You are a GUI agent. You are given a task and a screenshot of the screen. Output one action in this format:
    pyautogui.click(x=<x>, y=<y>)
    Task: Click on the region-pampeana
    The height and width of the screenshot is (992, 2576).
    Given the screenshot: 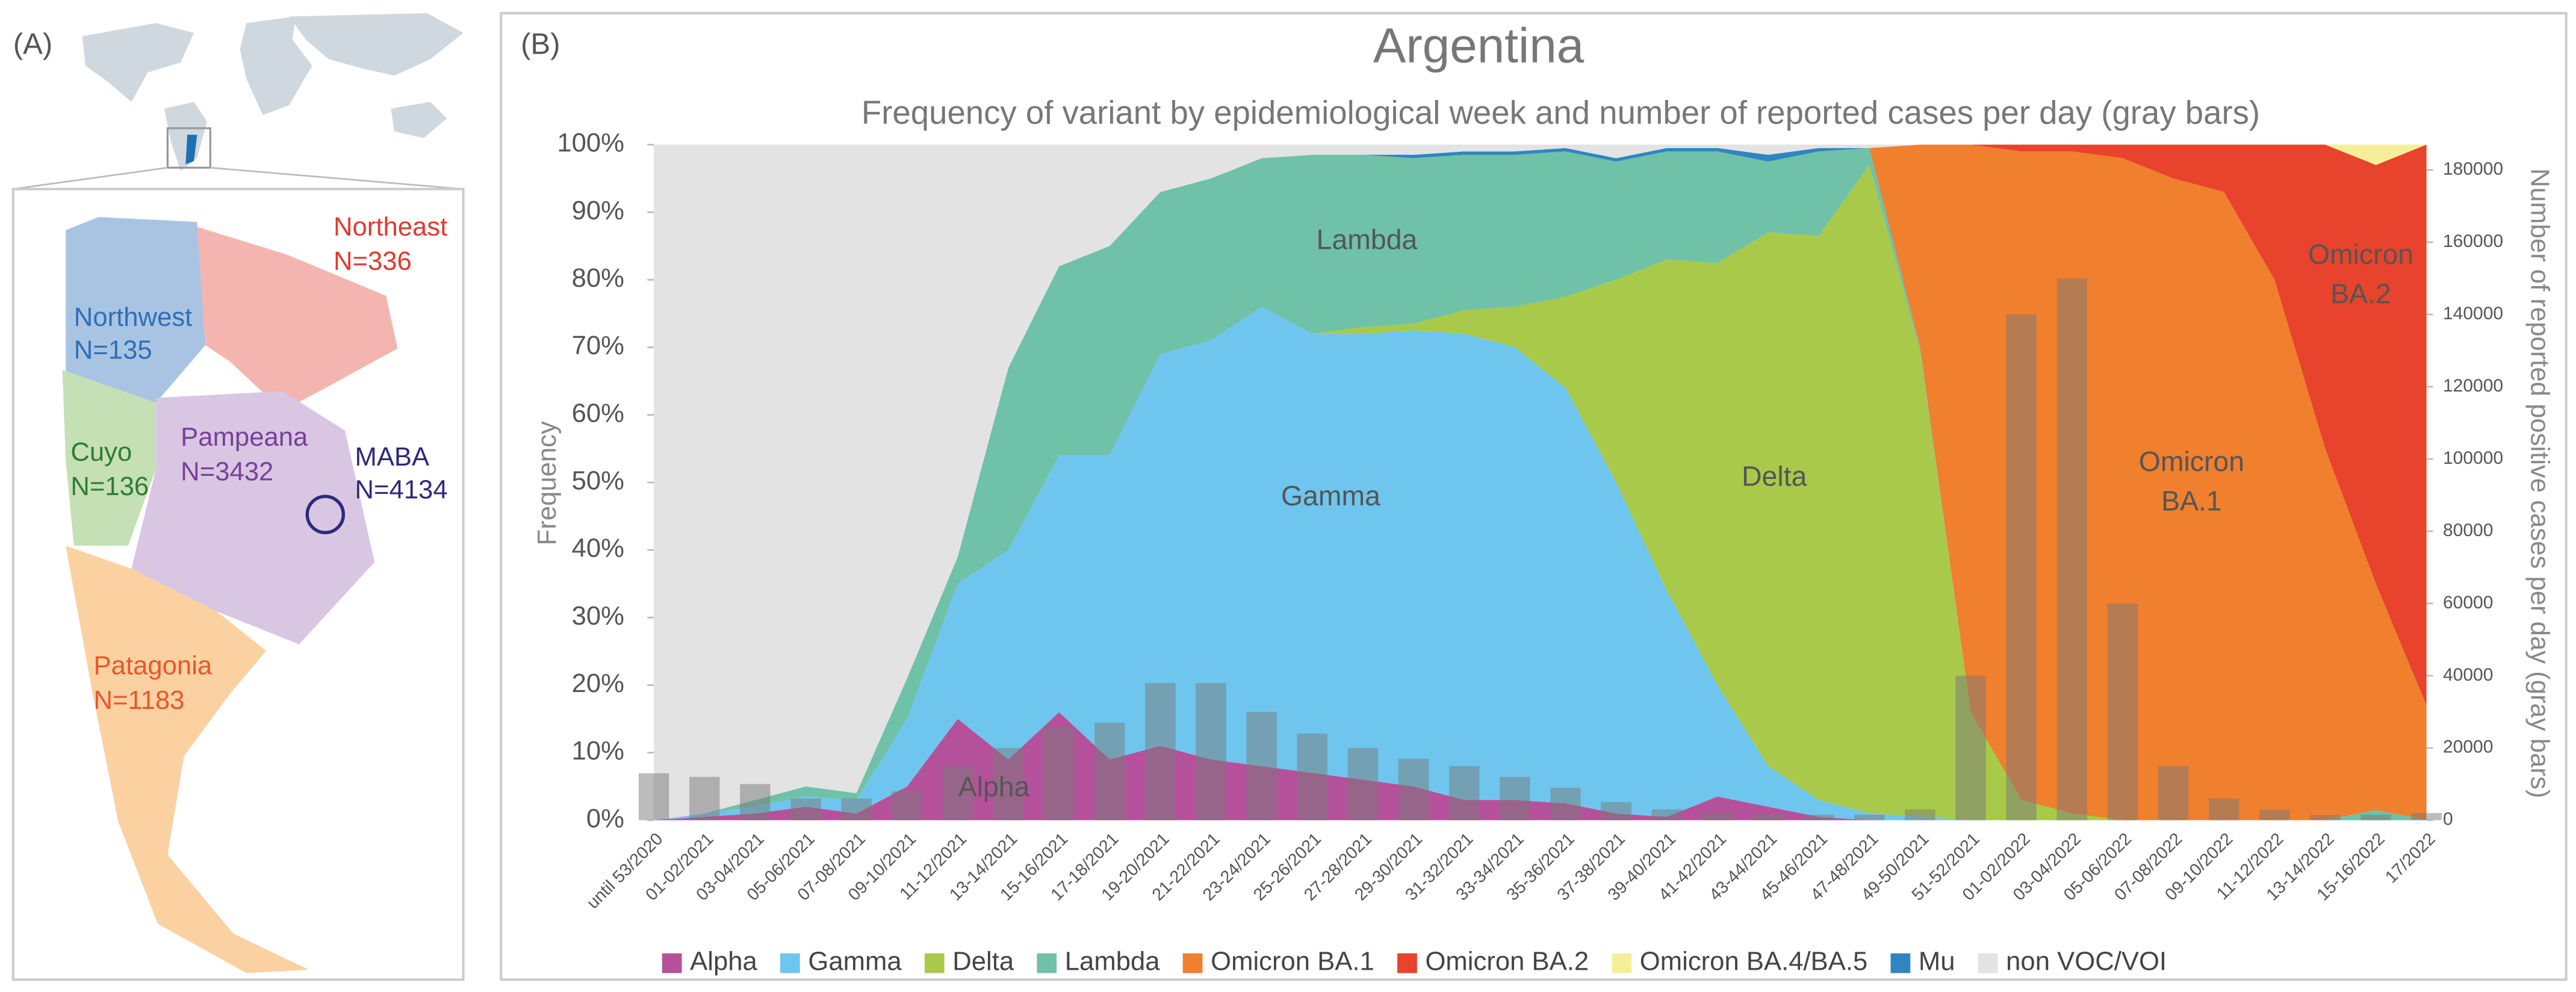 What is the action you would take?
    pyautogui.click(x=253, y=517)
    